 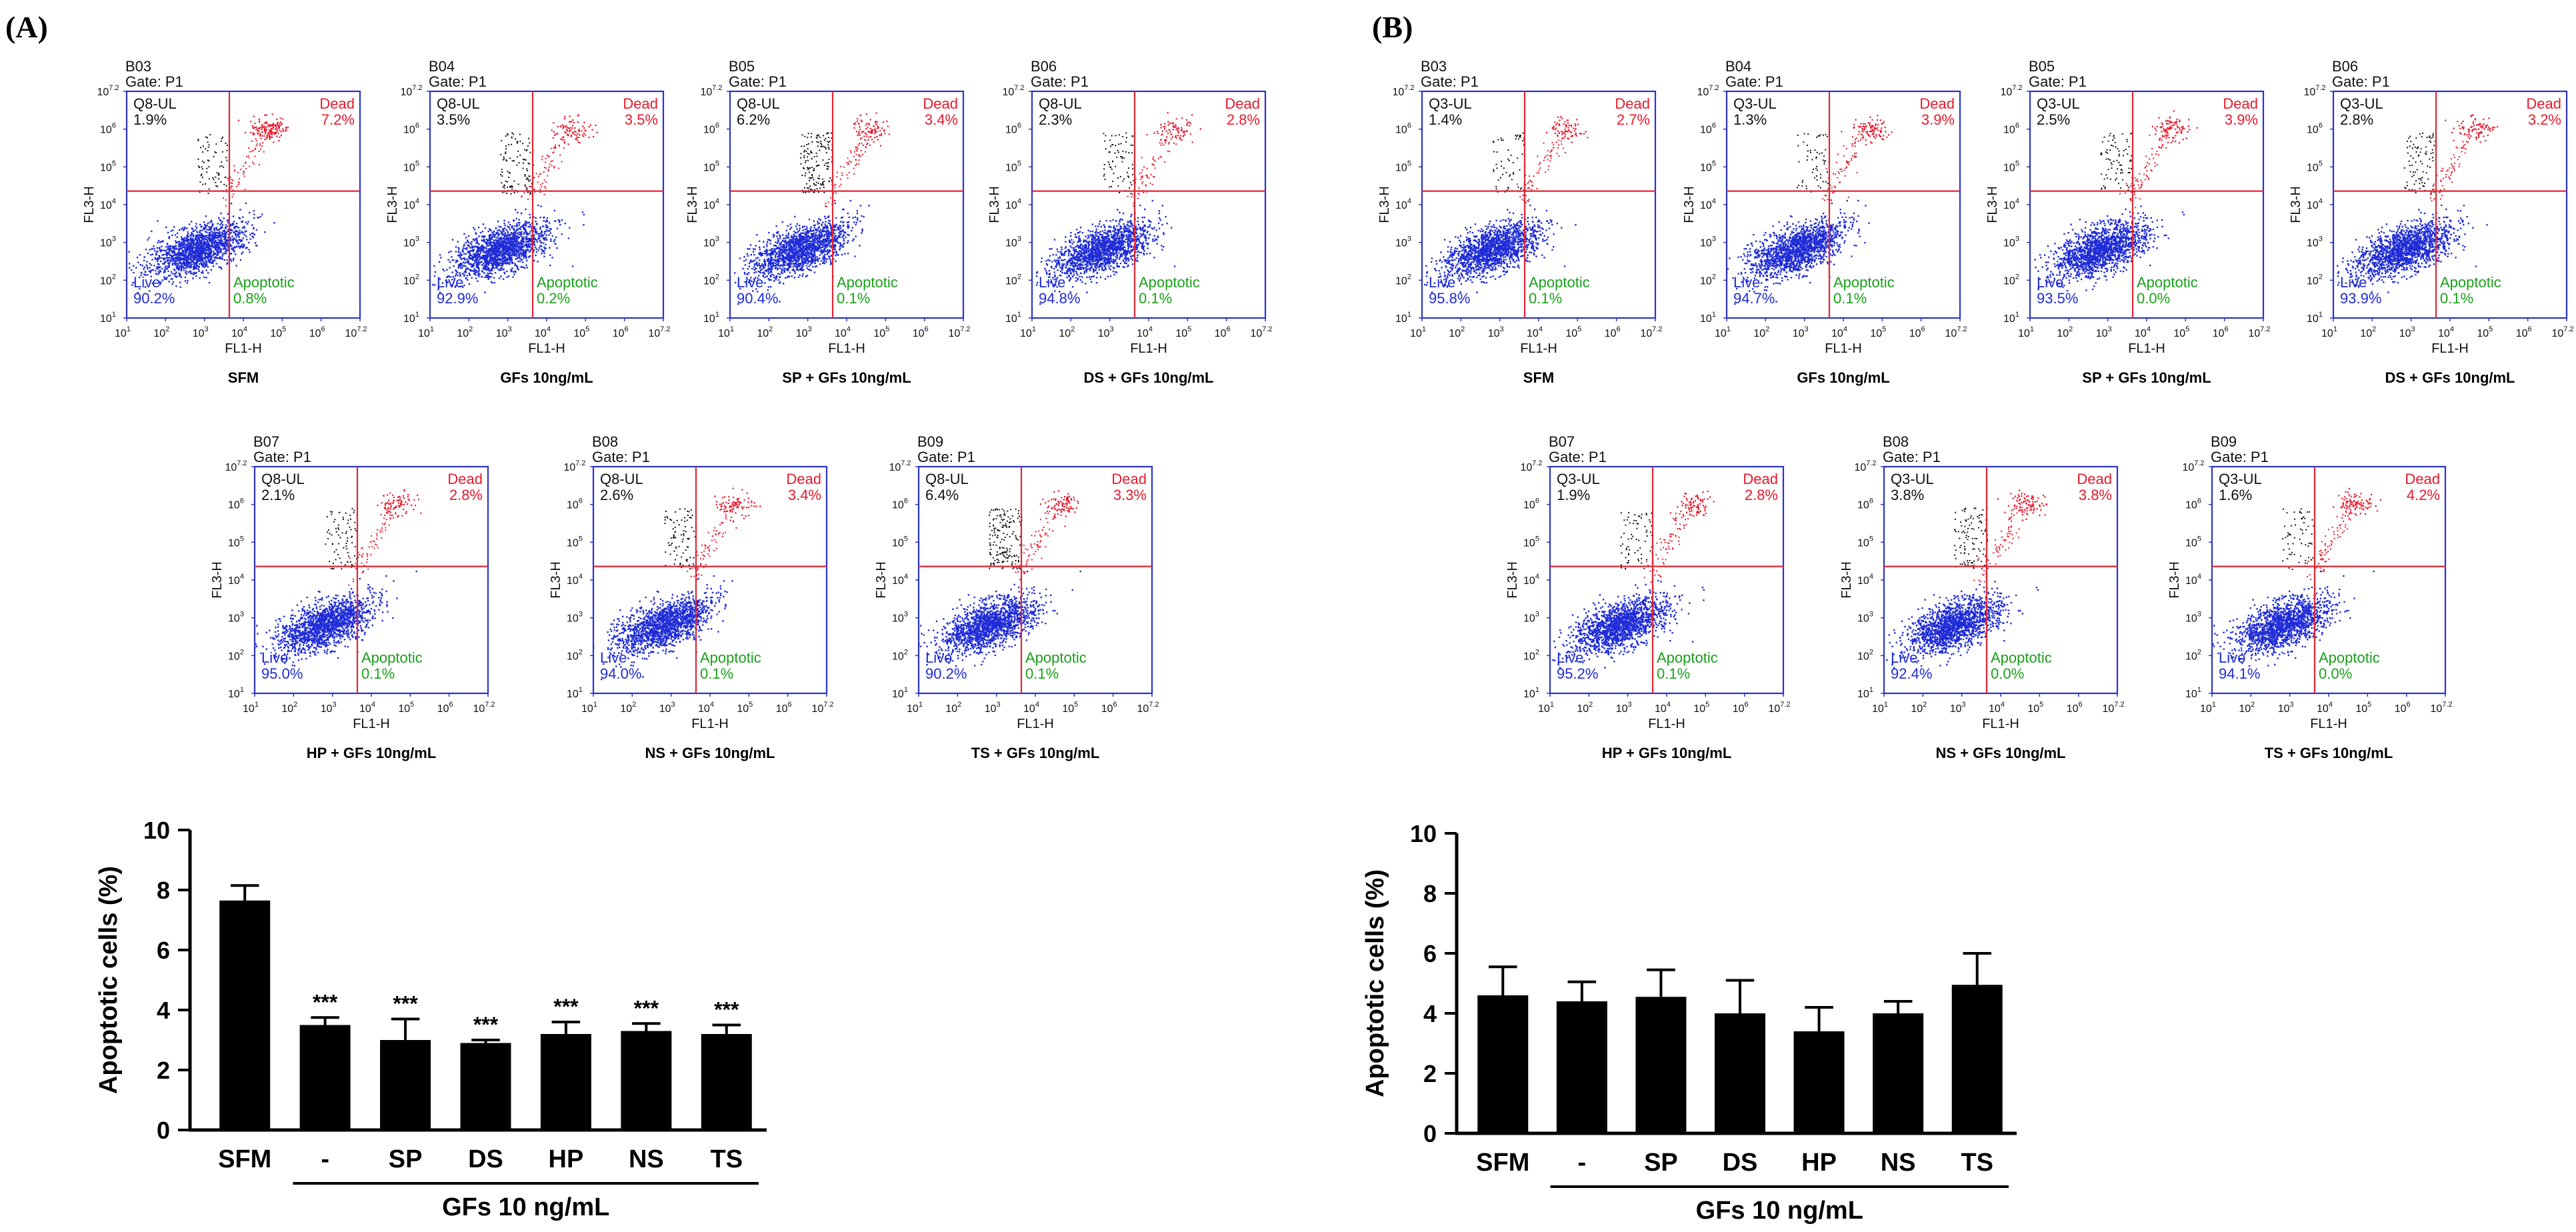 I want to click on y-tick-exponent: 5, so click(x=2199, y=539).